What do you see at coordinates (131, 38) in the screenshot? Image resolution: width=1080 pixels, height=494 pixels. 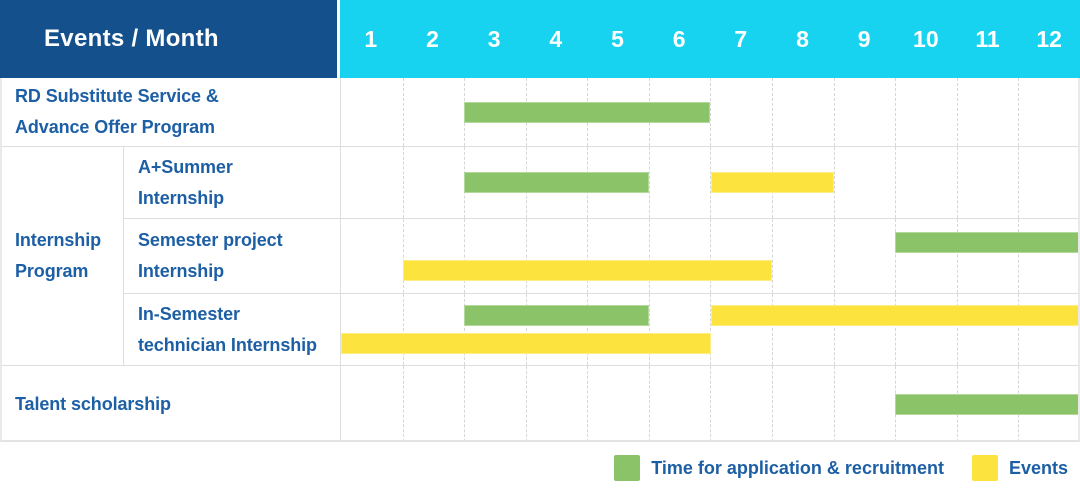 I see `page-title: Events / Month` at bounding box center [131, 38].